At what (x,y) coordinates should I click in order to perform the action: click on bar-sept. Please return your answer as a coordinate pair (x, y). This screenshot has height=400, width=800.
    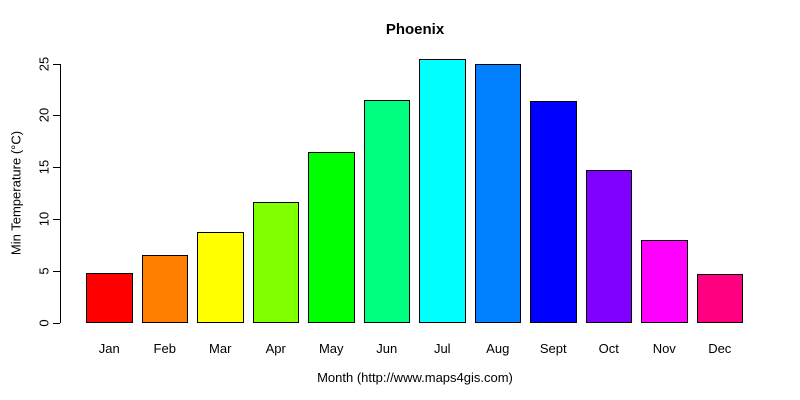
    Looking at the image, I should click on (553, 211).